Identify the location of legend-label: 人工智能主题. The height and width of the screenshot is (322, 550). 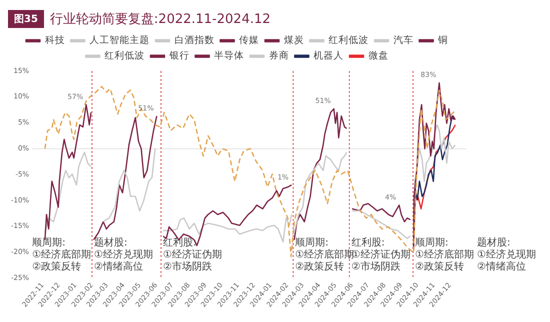
(120, 40).